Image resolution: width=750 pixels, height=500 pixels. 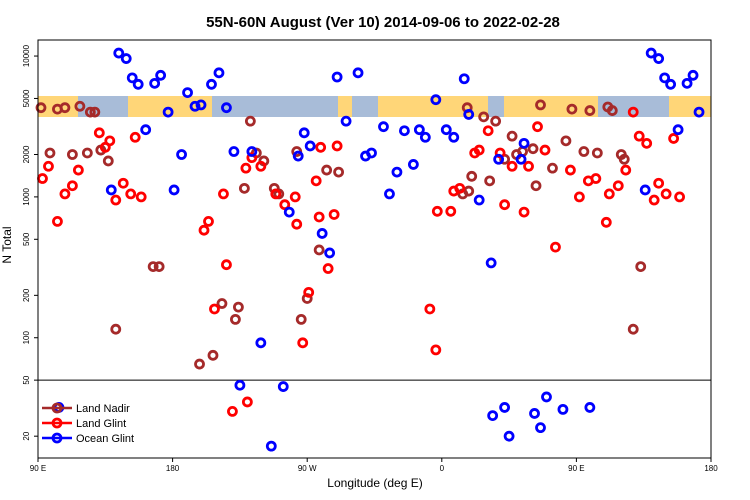 I want to click on y-tick-label: 200, so click(x=26, y=295).